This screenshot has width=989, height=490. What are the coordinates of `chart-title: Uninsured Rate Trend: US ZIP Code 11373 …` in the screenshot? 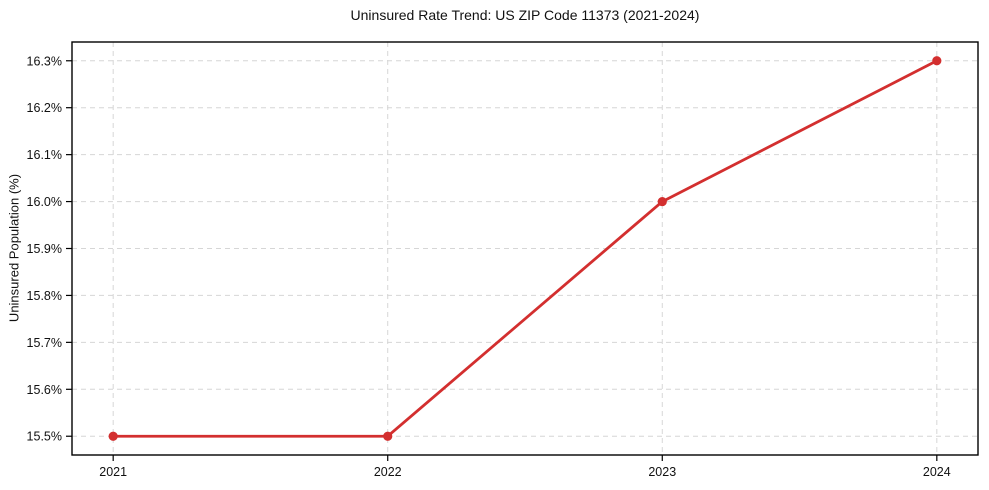 It's located at (525, 15).